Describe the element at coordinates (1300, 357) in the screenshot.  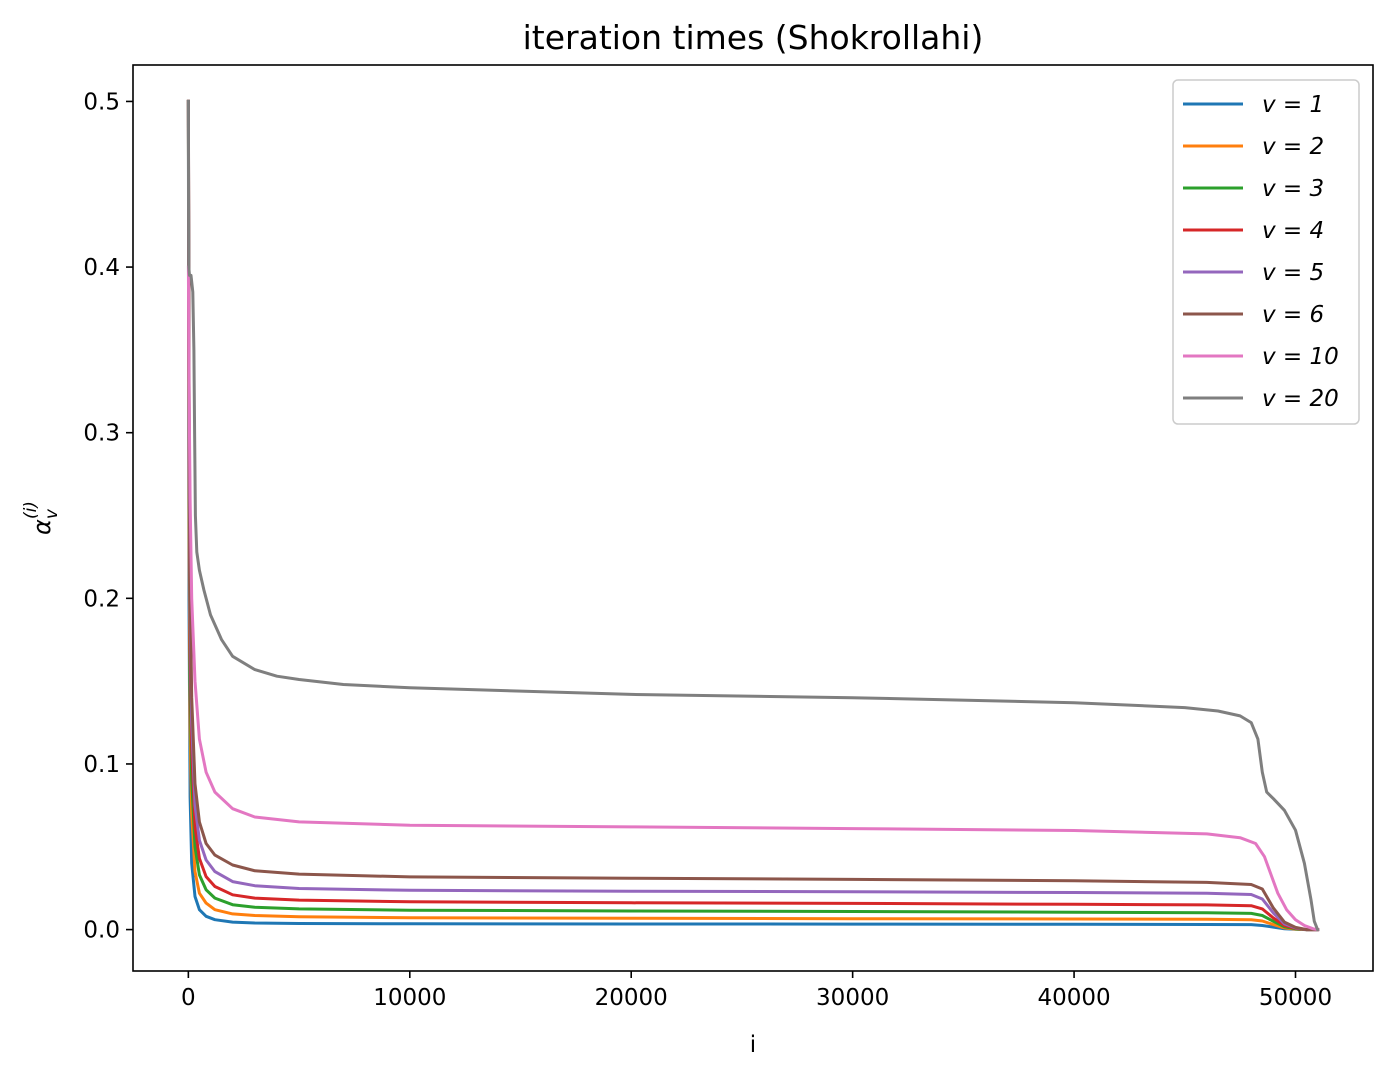
I see `legend-label: v = 10` at that location.